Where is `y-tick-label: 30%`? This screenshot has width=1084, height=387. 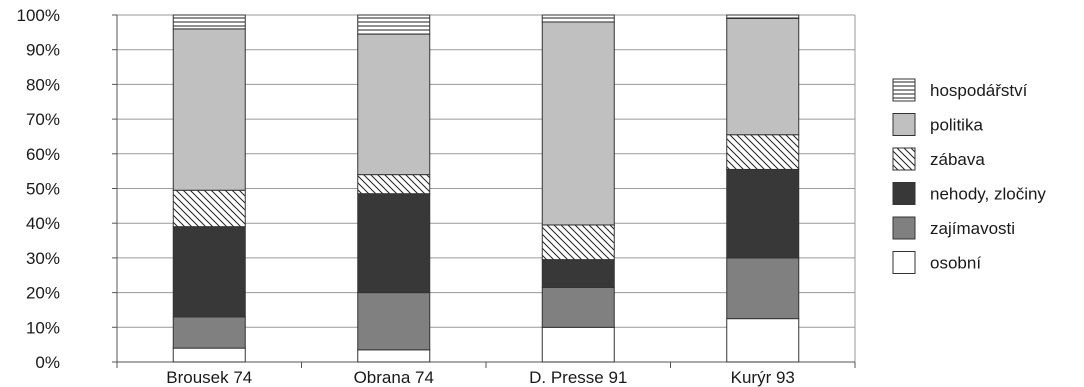
y-tick-label: 30% is located at coordinates (43, 258).